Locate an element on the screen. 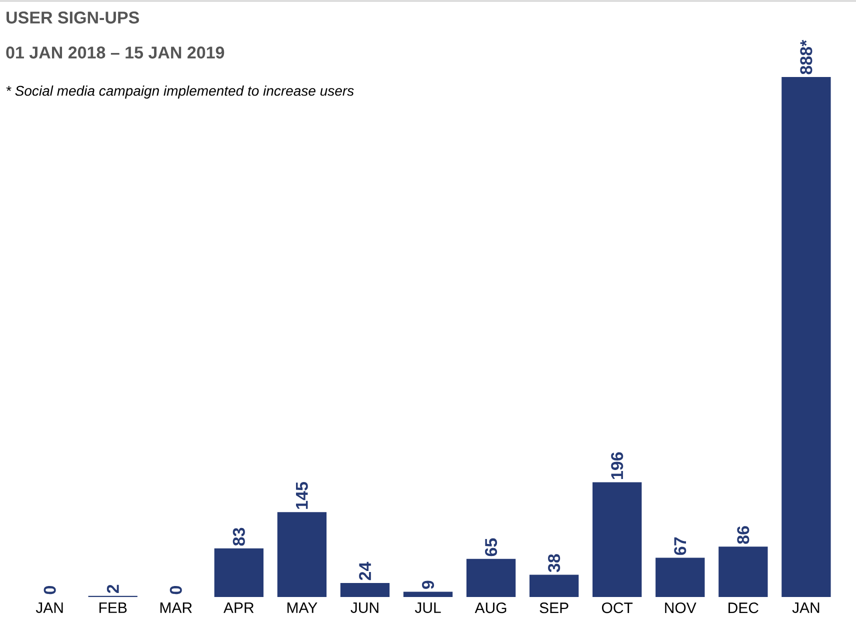  x-tick-label: APR is located at coordinates (239, 607).